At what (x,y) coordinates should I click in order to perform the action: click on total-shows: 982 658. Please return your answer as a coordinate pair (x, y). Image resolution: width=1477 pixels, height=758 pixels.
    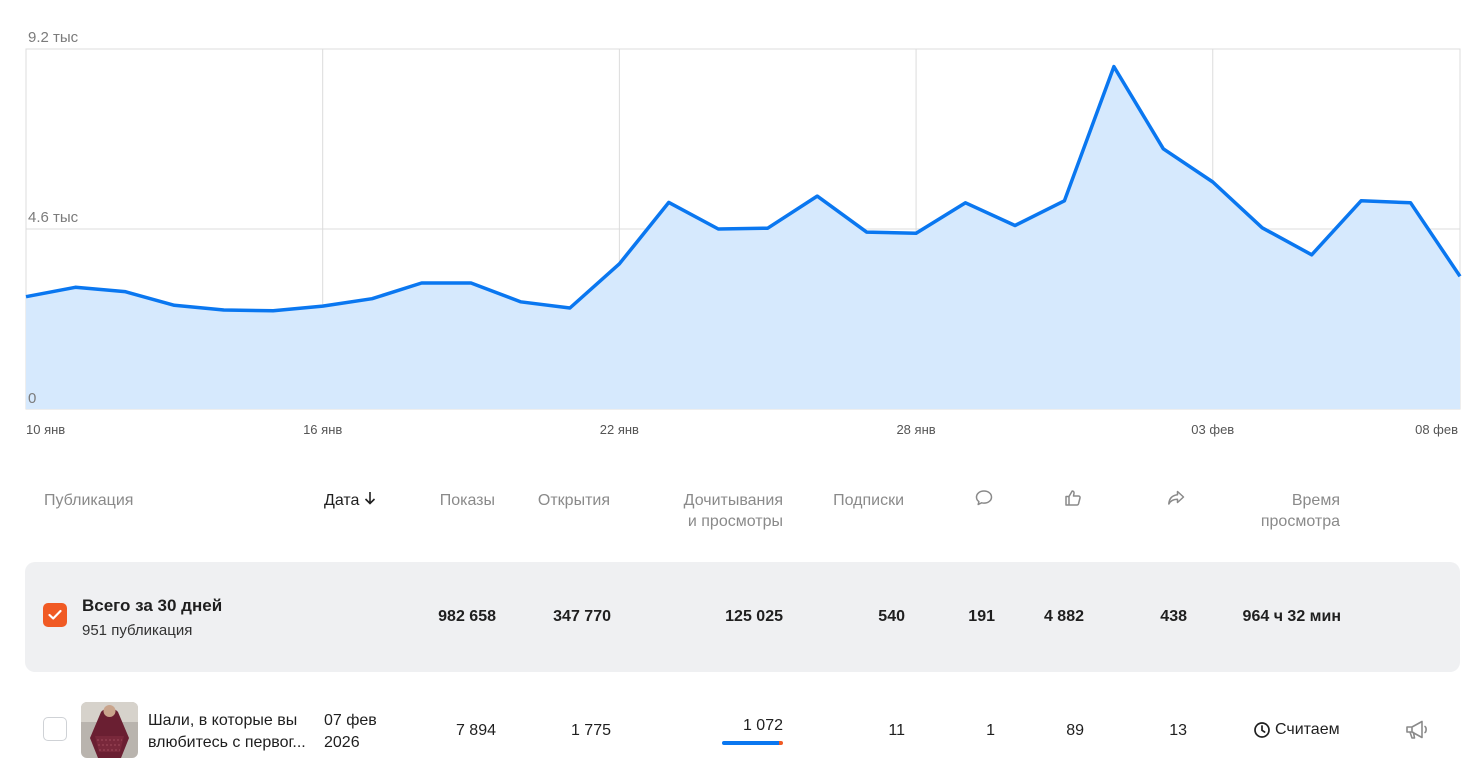
    Looking at the image, I should click on (467, 616).